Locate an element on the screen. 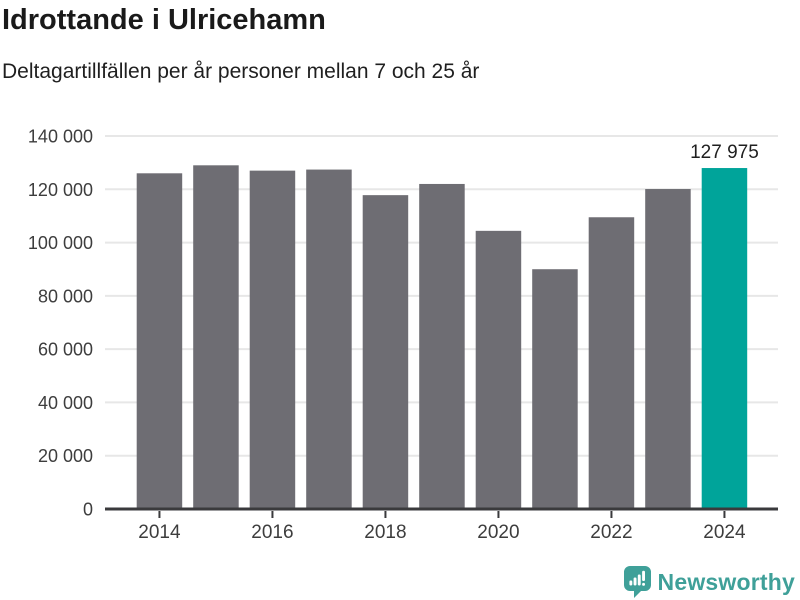 The width and height of the screenshot is (800, 600). y-axis-label: 60 000 is located at coordinates (65, 350).